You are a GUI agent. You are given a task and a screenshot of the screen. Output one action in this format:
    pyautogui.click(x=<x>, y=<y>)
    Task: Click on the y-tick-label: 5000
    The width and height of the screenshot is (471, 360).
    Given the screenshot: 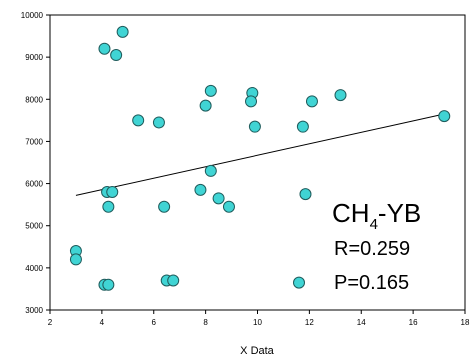 What is the action you would take?
    pyautogui.click(x=34, y=226)
    